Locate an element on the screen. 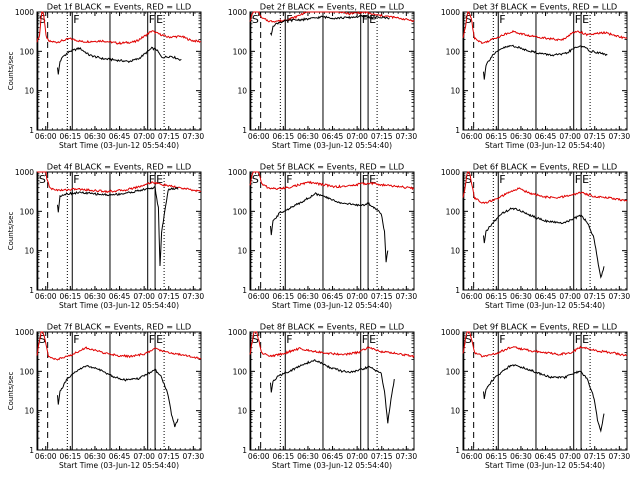 The height and width of the screenshot is (480, 640). plot-title: Det 6f BLACK = Events, RED = LLD is located at coordinates (545, 167).